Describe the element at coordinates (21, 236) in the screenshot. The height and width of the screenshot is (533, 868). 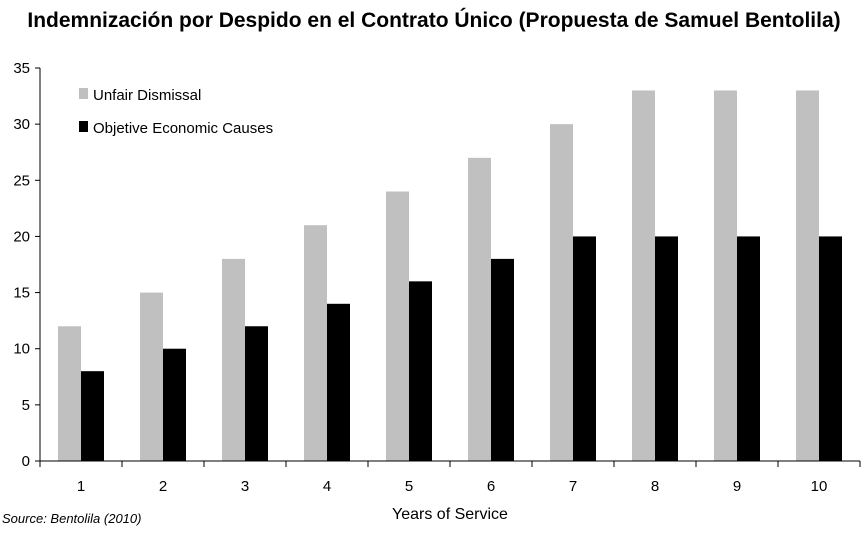
I see `y-tick-label-20: 20` at that location.